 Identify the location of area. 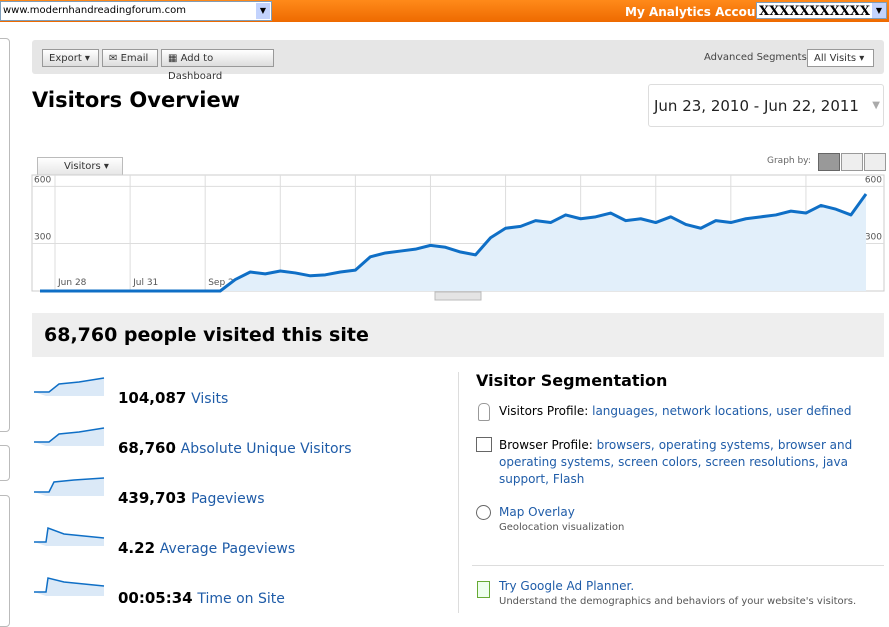
(453, 242).